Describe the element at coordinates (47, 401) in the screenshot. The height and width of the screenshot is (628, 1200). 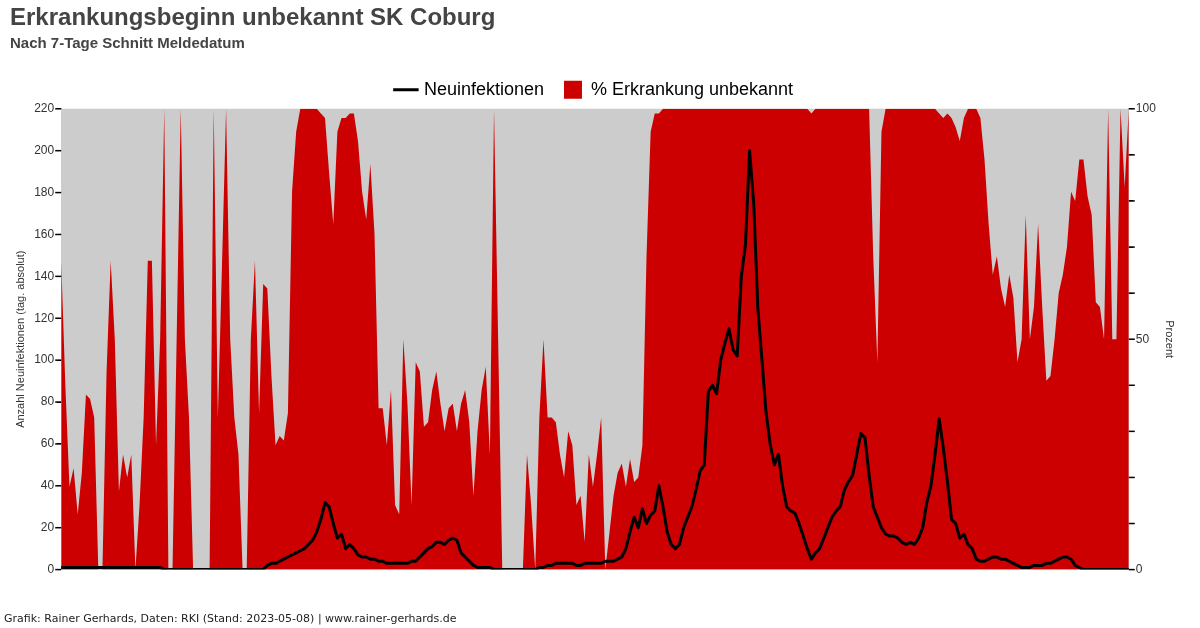
I see `y-tick-label: 80` at that location.